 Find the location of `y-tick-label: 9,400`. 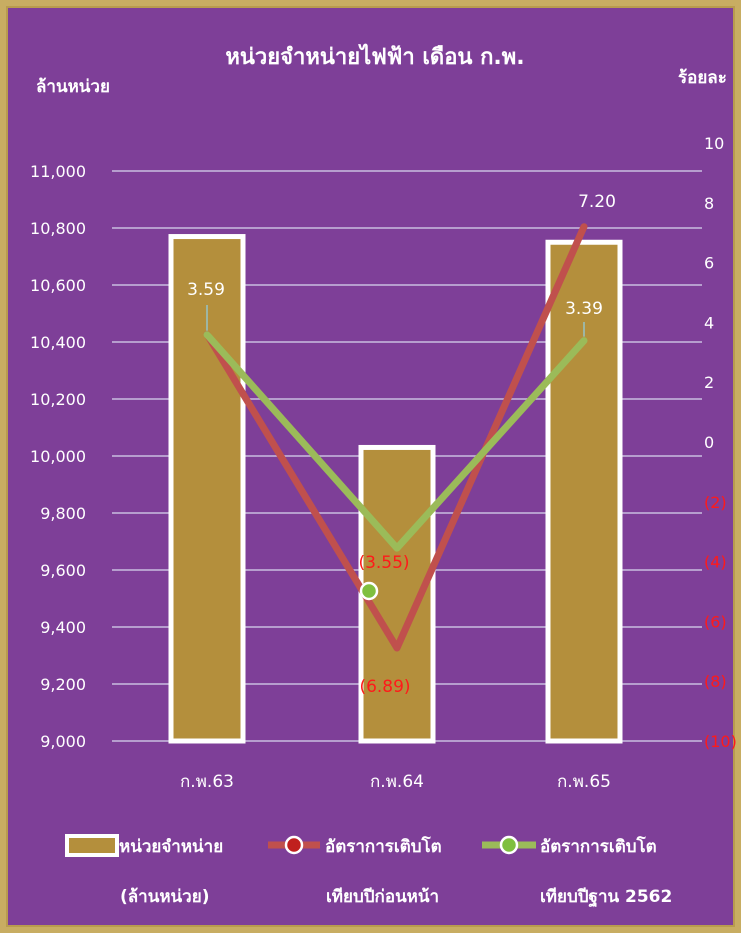

y-tick-label: 9,400 is located at coordinates (63, 627).